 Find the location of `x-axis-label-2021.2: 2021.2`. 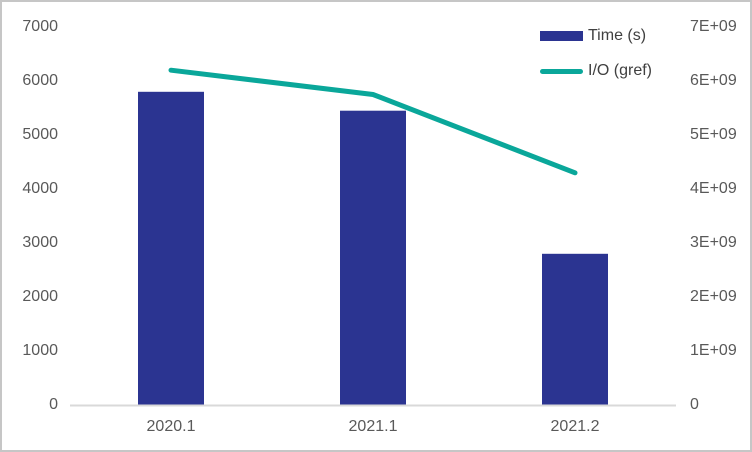

x-axis-label-2021.2: 2021.2 is located at coordinates (575, 426).